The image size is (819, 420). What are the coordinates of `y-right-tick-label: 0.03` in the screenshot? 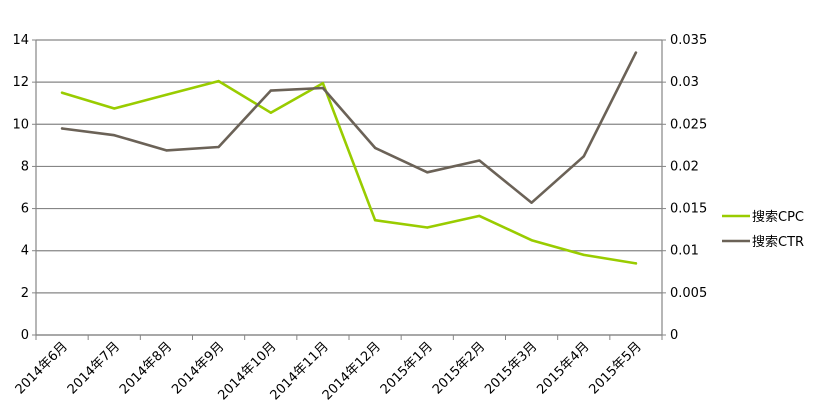 It's located at (684, 82).